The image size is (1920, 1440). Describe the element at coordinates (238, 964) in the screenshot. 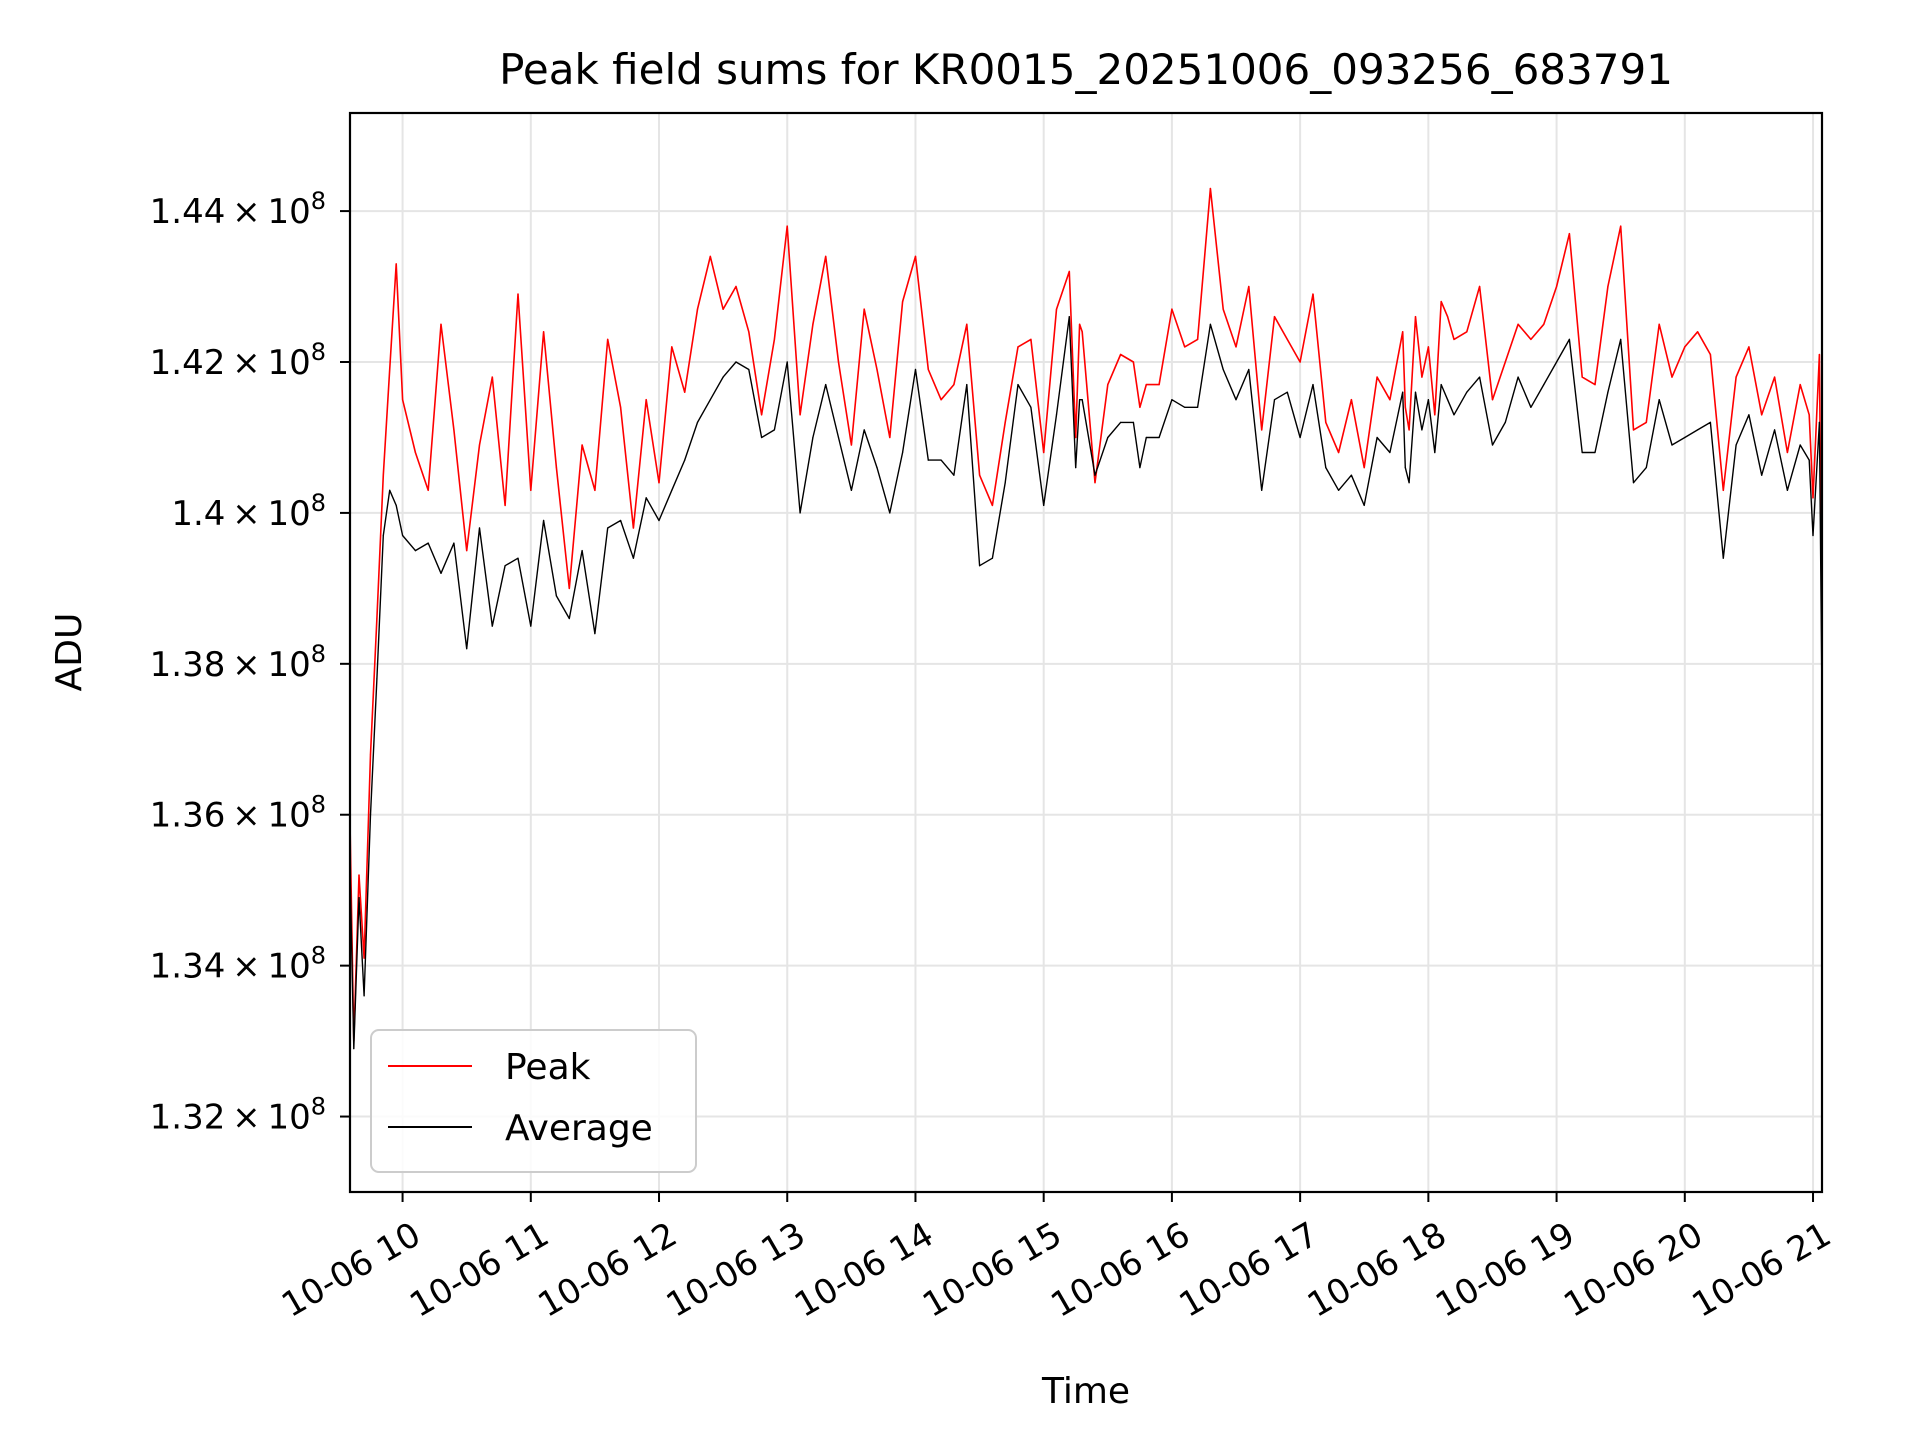

I see `y-tick-label: 1.34 × 108` at that location.